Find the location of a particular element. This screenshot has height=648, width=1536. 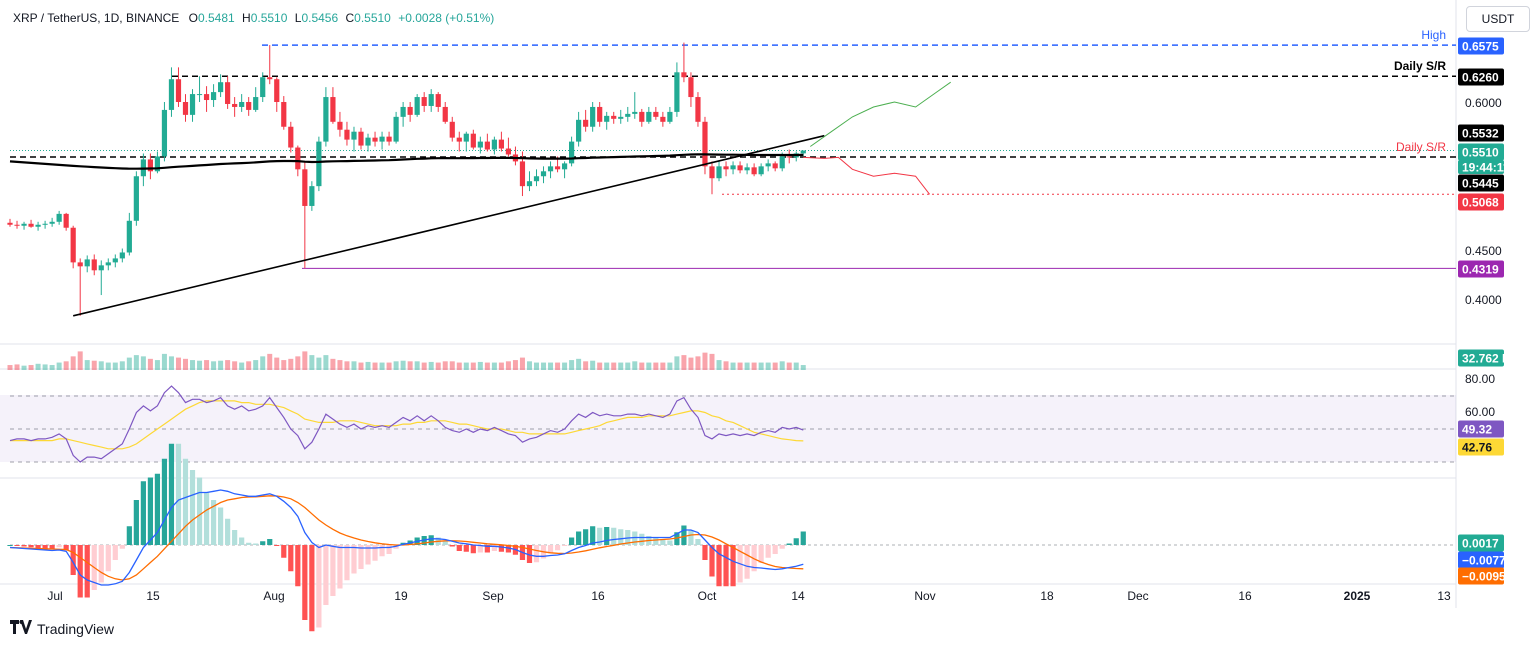

price-tick: 0.6000 is located at coordinates (1483, 103).